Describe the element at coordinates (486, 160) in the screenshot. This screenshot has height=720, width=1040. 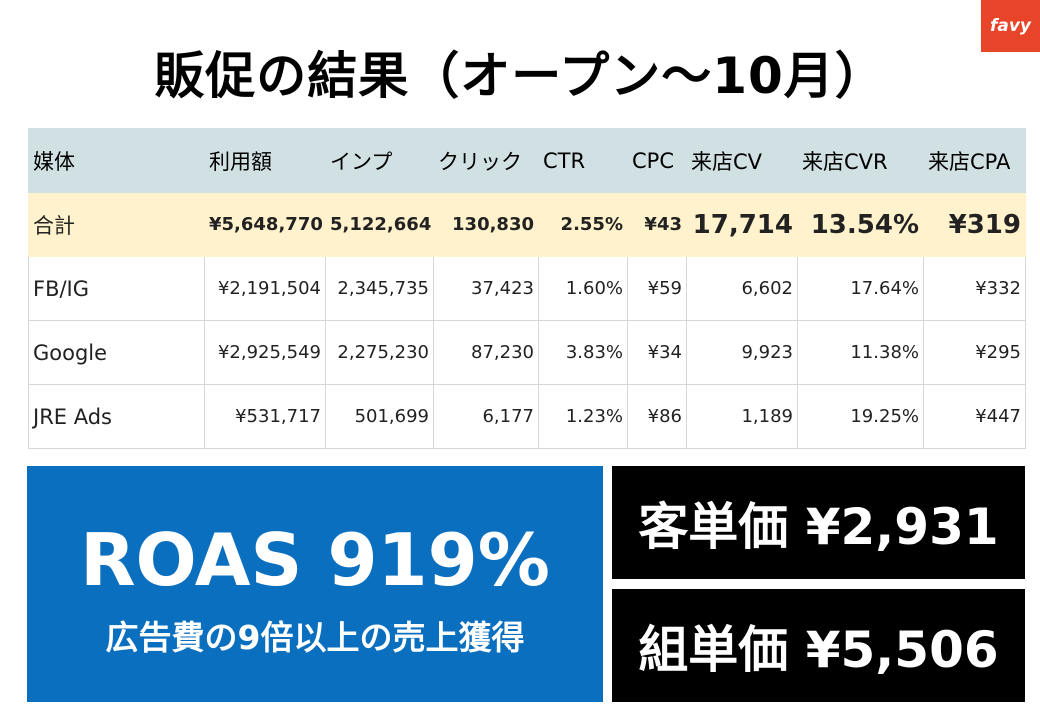
I see `header-clicks: クリック` at that location.